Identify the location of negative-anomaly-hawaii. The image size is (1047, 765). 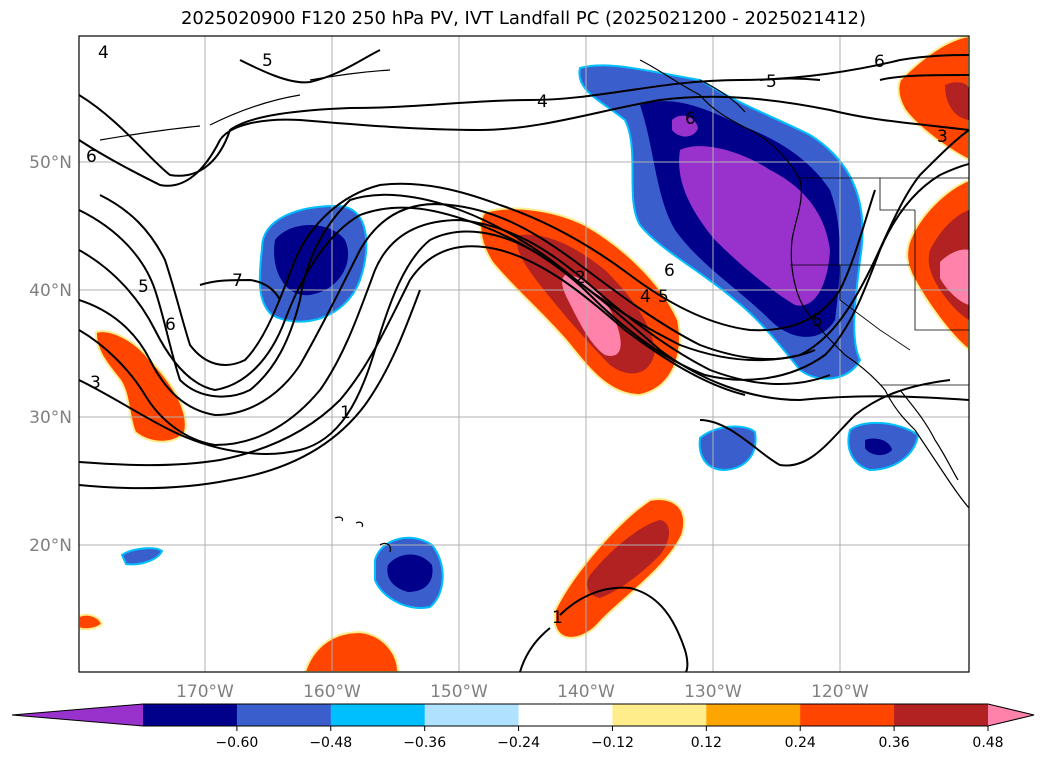
(409, 572).